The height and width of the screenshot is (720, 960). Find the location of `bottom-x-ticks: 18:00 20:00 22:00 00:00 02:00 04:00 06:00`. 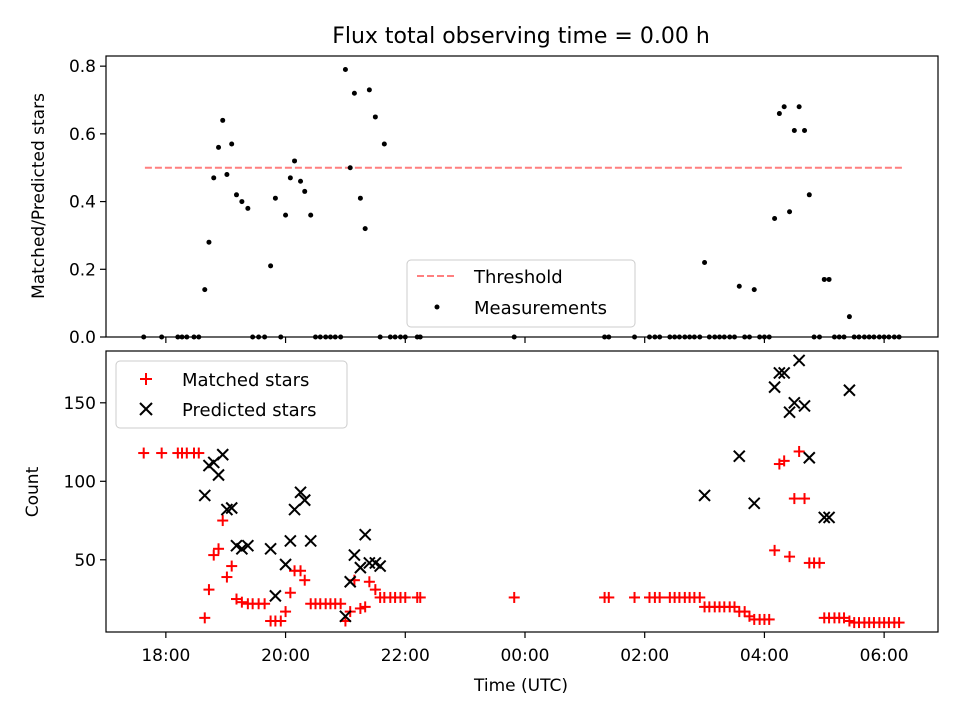

bottom-x-ticks: 18:00 20:00 22:00 00:00 02:00 04:00 06:00 is located at coordinates (525, 649).